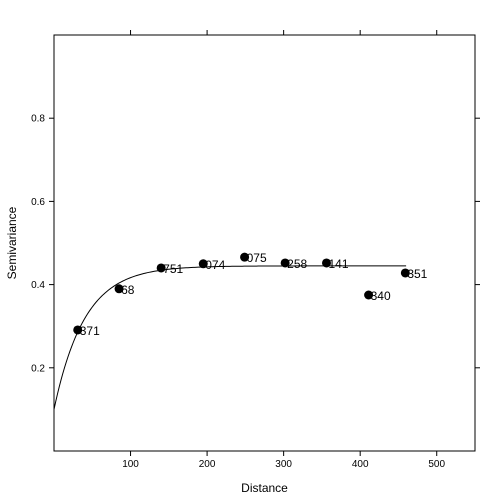 The image size is (504, 504). Describe the element at coordinates (207, 464) in the screenshot. I see `x-tick-label: 200` at that location.